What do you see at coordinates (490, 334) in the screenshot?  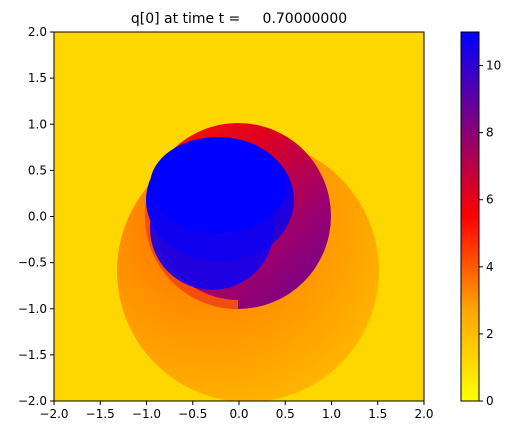 I see `colorbar-tick-label: 2` at bounding box center [490, 334].